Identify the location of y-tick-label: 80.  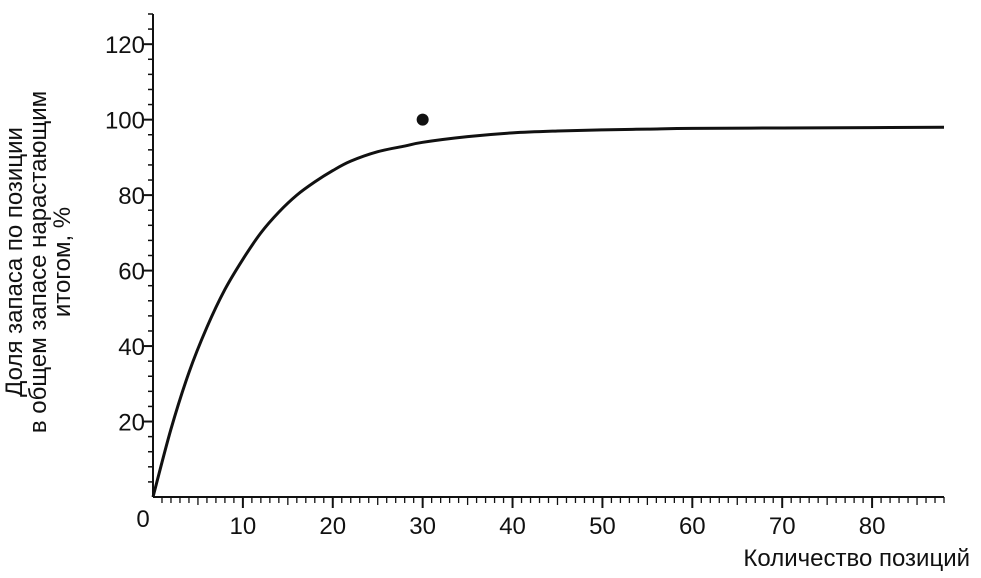
(131, 196).